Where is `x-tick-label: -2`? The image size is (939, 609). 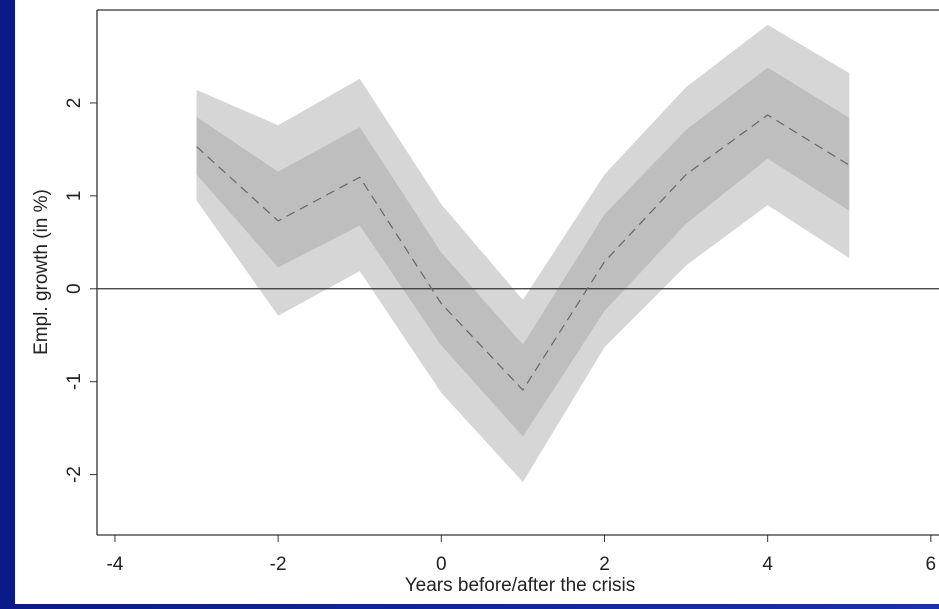 x-tick-label: -2 is located at coordinates (278, 564).